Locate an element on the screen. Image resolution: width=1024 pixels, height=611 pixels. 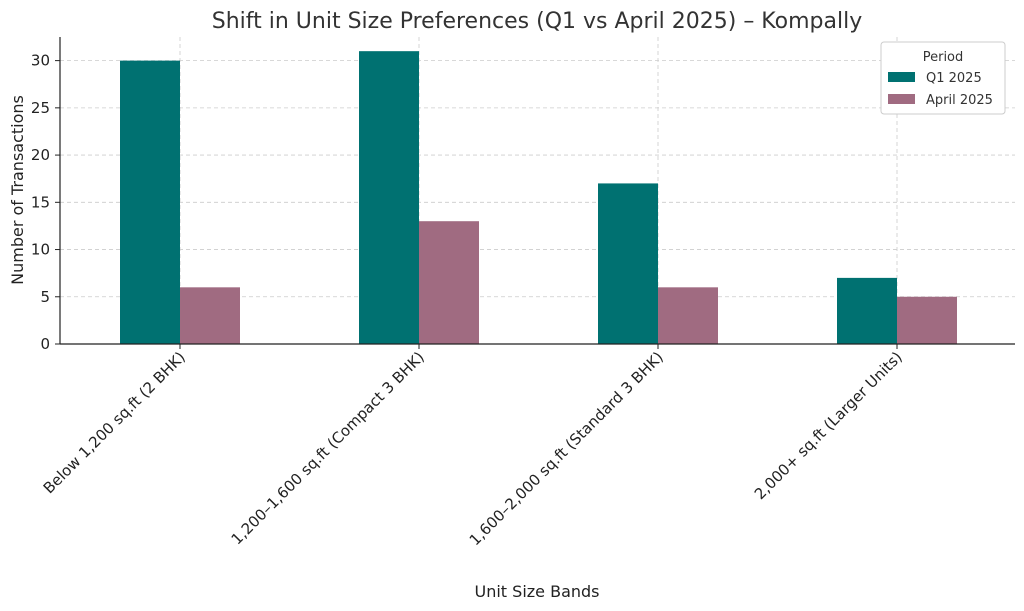
legend-label-april-2025: April 2025 is located at coordinates (959, 100).